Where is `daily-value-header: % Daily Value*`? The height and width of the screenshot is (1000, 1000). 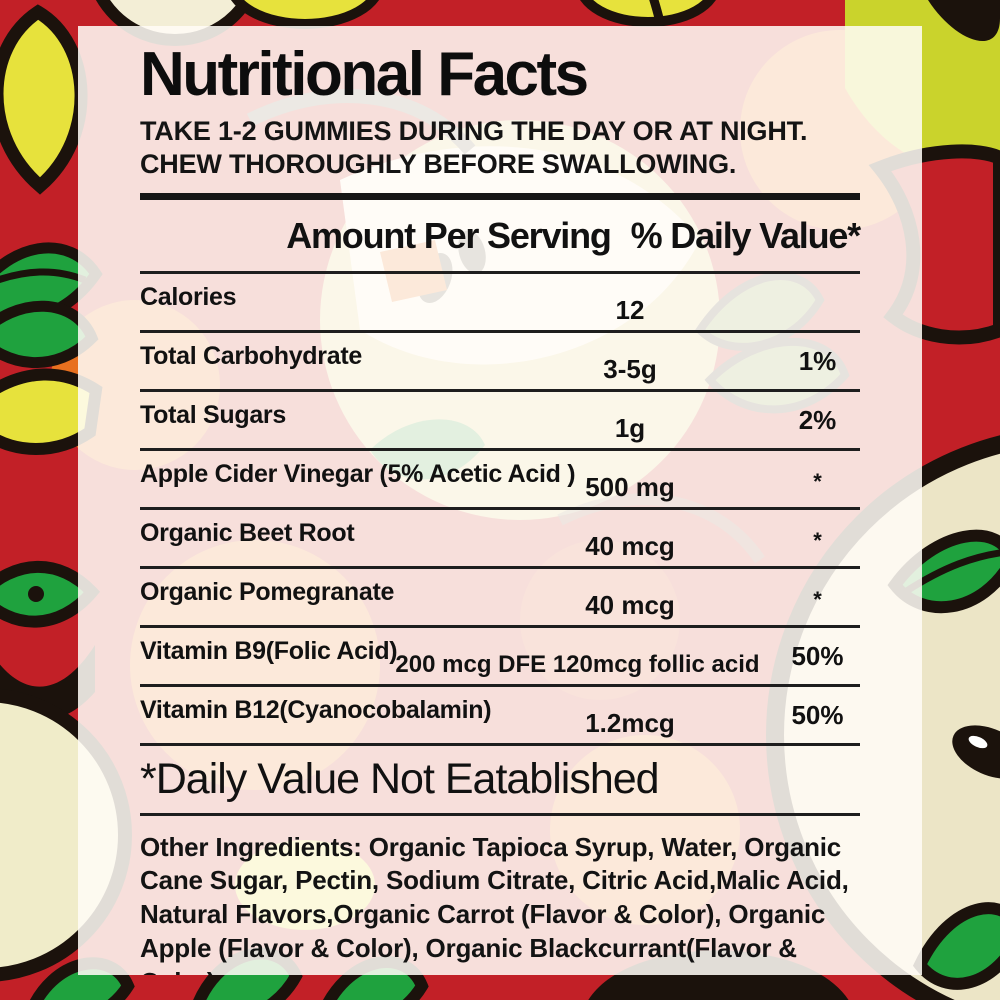
daily-value-header: % Daily Value* is located at coordinates (746, 235).